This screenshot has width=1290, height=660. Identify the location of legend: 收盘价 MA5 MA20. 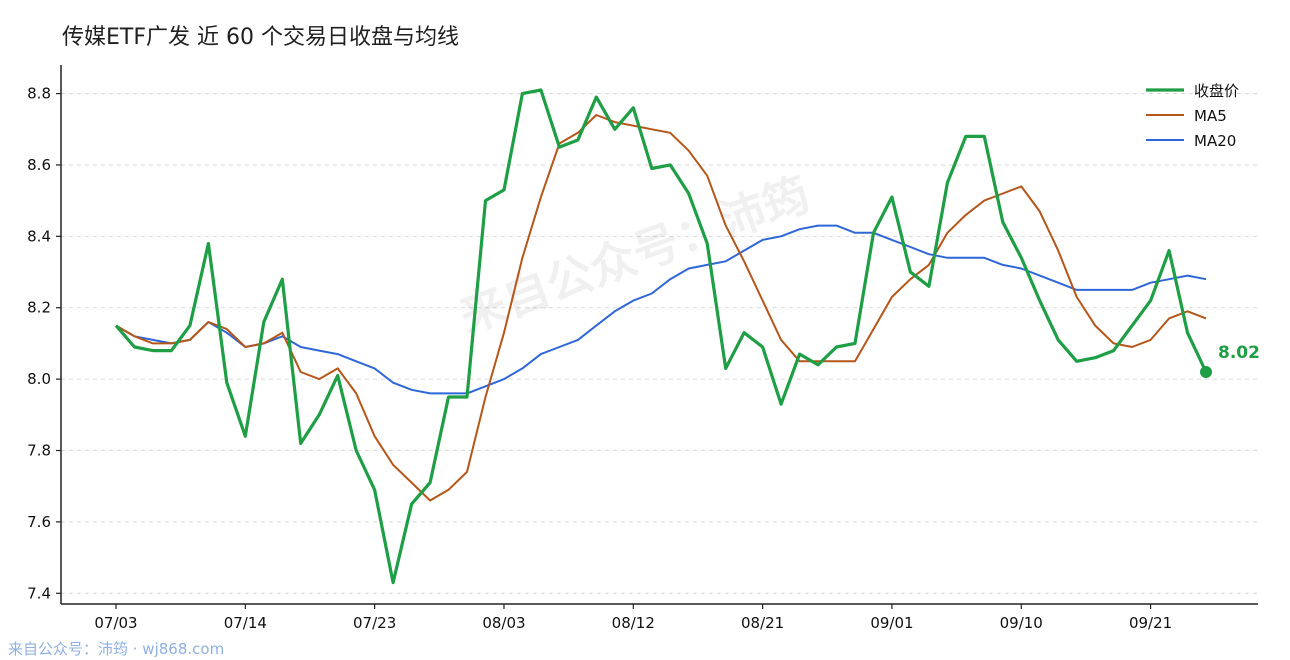
(1192, 116).